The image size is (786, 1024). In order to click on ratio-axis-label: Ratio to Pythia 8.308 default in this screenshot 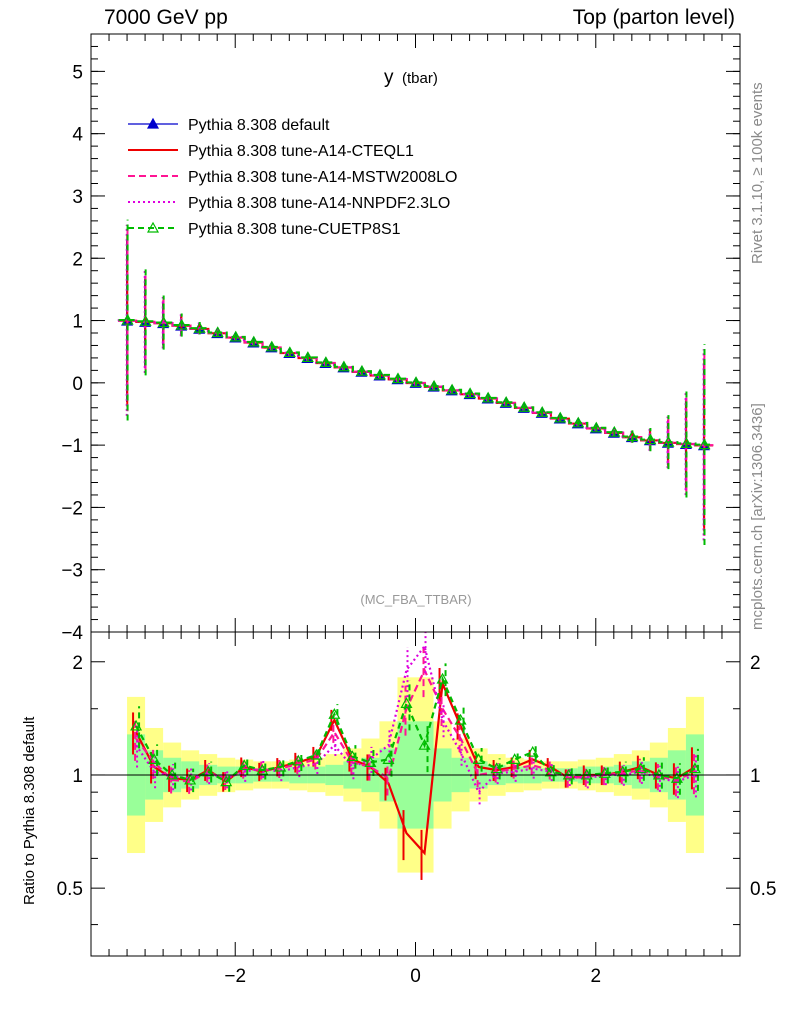, I will do `click(29, 810)`.